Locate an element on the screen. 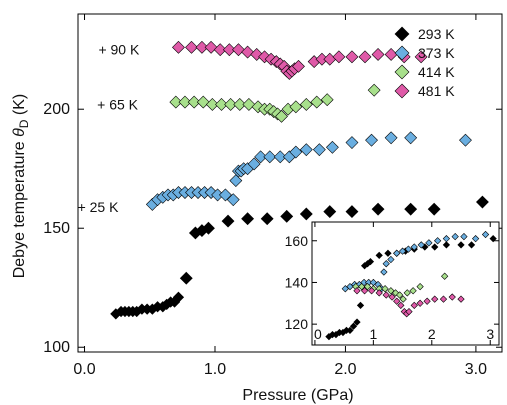 Image resolution: width=507 pixels, height=405 pixels. y-axis-label-subscript: D is located at coordinates (24, 123).